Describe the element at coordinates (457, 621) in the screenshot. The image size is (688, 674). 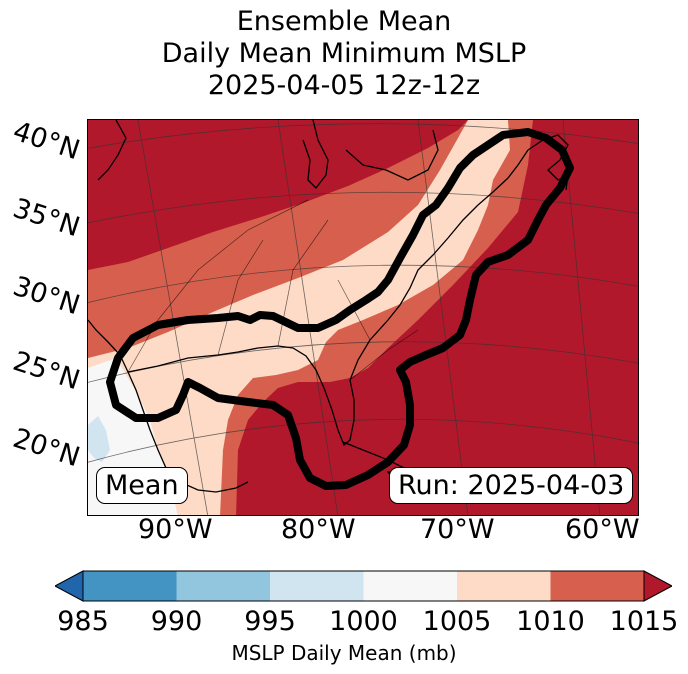
I see `colorbar-tick-label: 1005` at that location.